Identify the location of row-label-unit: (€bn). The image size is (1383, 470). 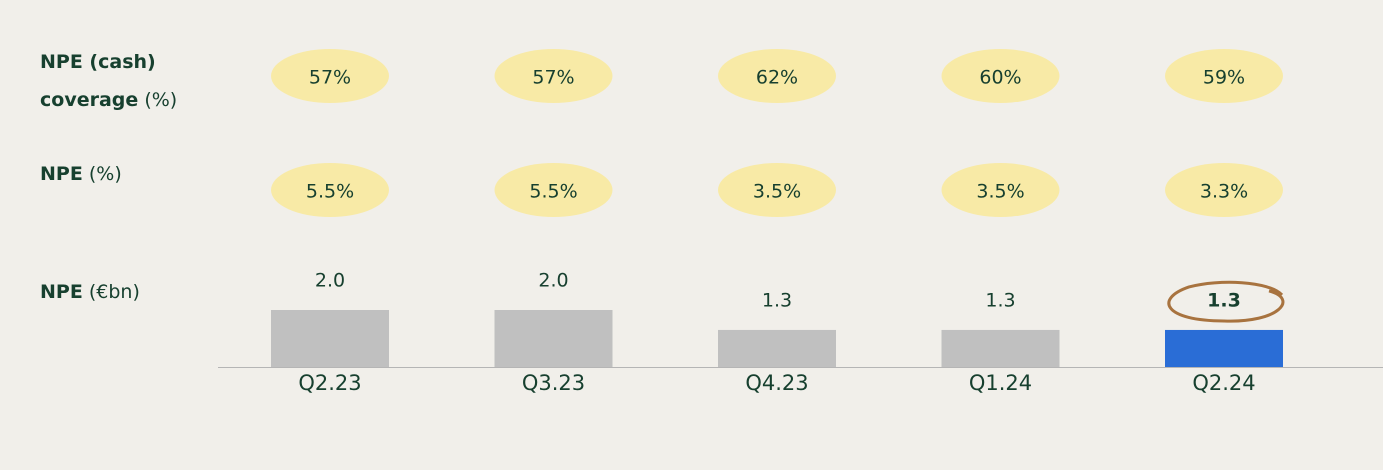
(114, 292).